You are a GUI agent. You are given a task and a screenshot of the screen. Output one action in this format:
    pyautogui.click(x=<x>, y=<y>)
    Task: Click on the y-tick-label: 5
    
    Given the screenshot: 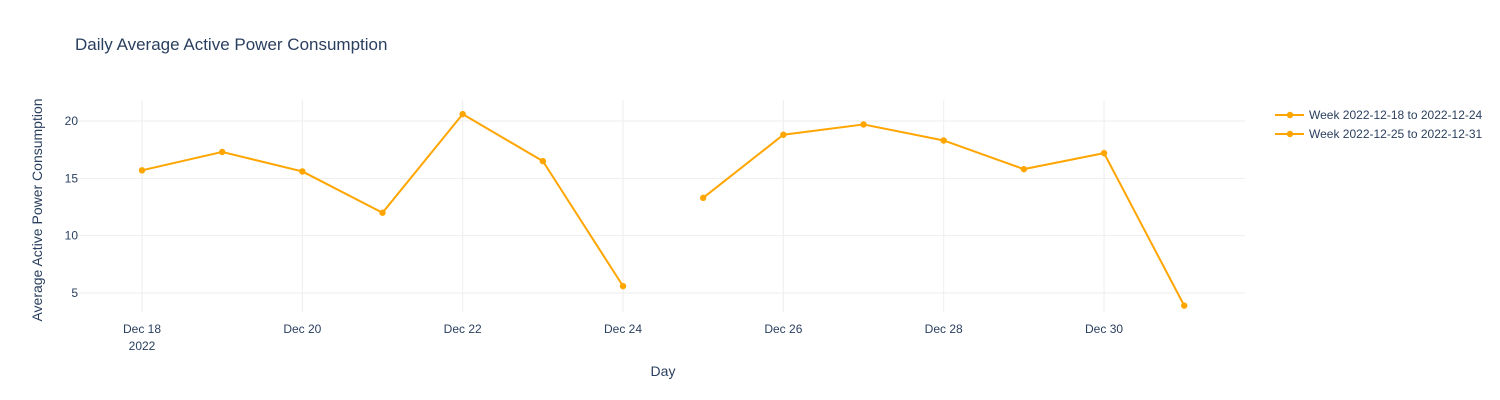 What is the action you would take?
    pyautogui.click(x=74, y=293)
    